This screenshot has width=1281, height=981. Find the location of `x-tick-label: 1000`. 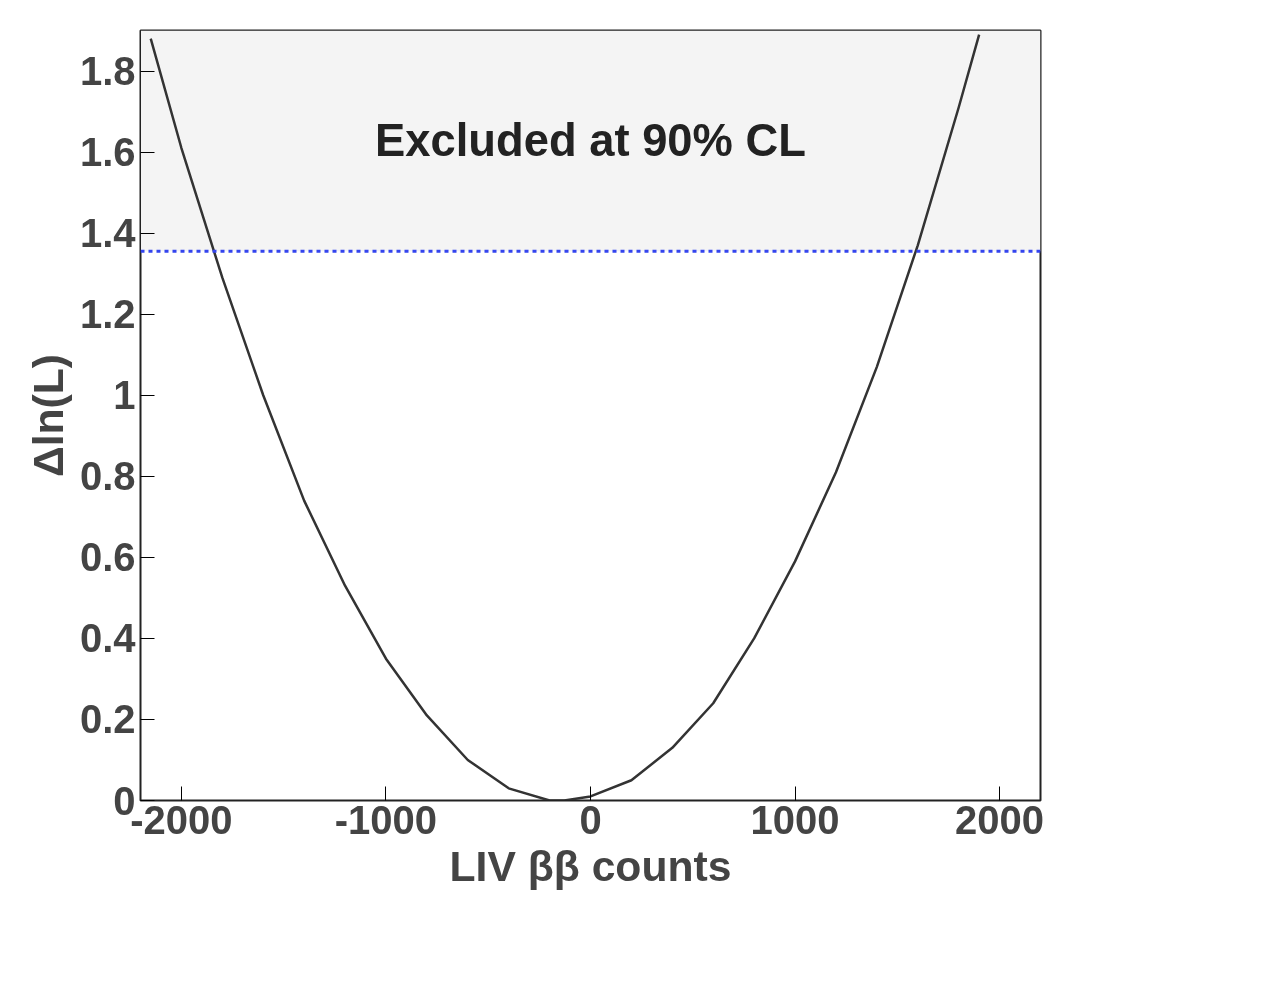

x-tick-label: 1000 is located at coordinates (795, 819).